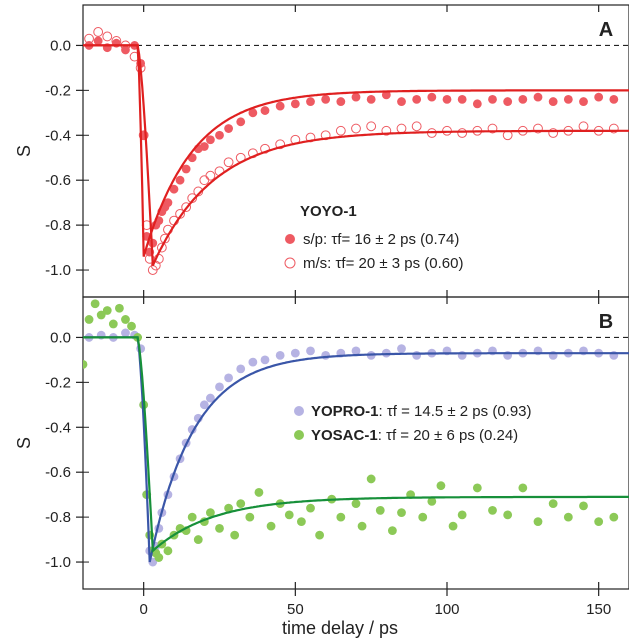 Image resolution: width=629 pixels, height=643 pixels. What do you see at coordinates (446, 609) in the screenshot?
I see `x-tick-label: 100` at bounding box center [446, 609].